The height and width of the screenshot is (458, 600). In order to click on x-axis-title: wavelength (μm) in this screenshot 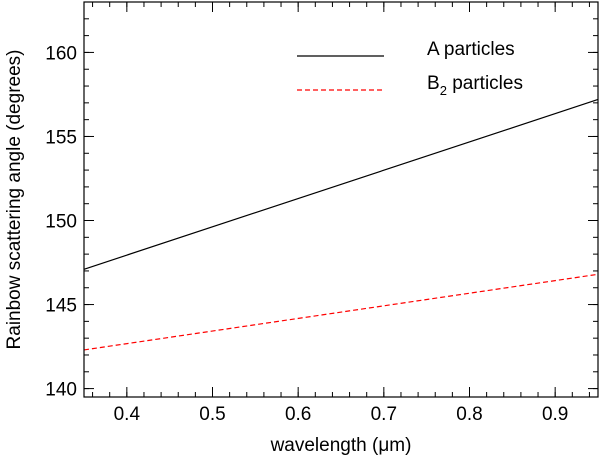, I will do `click(341, 445)`.